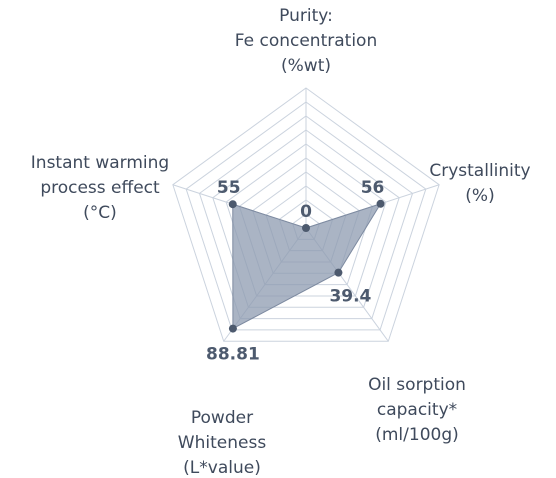  Describe the element at coordinates (233, 355) in the screenshot. I see `value-label: 88.81` at that location.